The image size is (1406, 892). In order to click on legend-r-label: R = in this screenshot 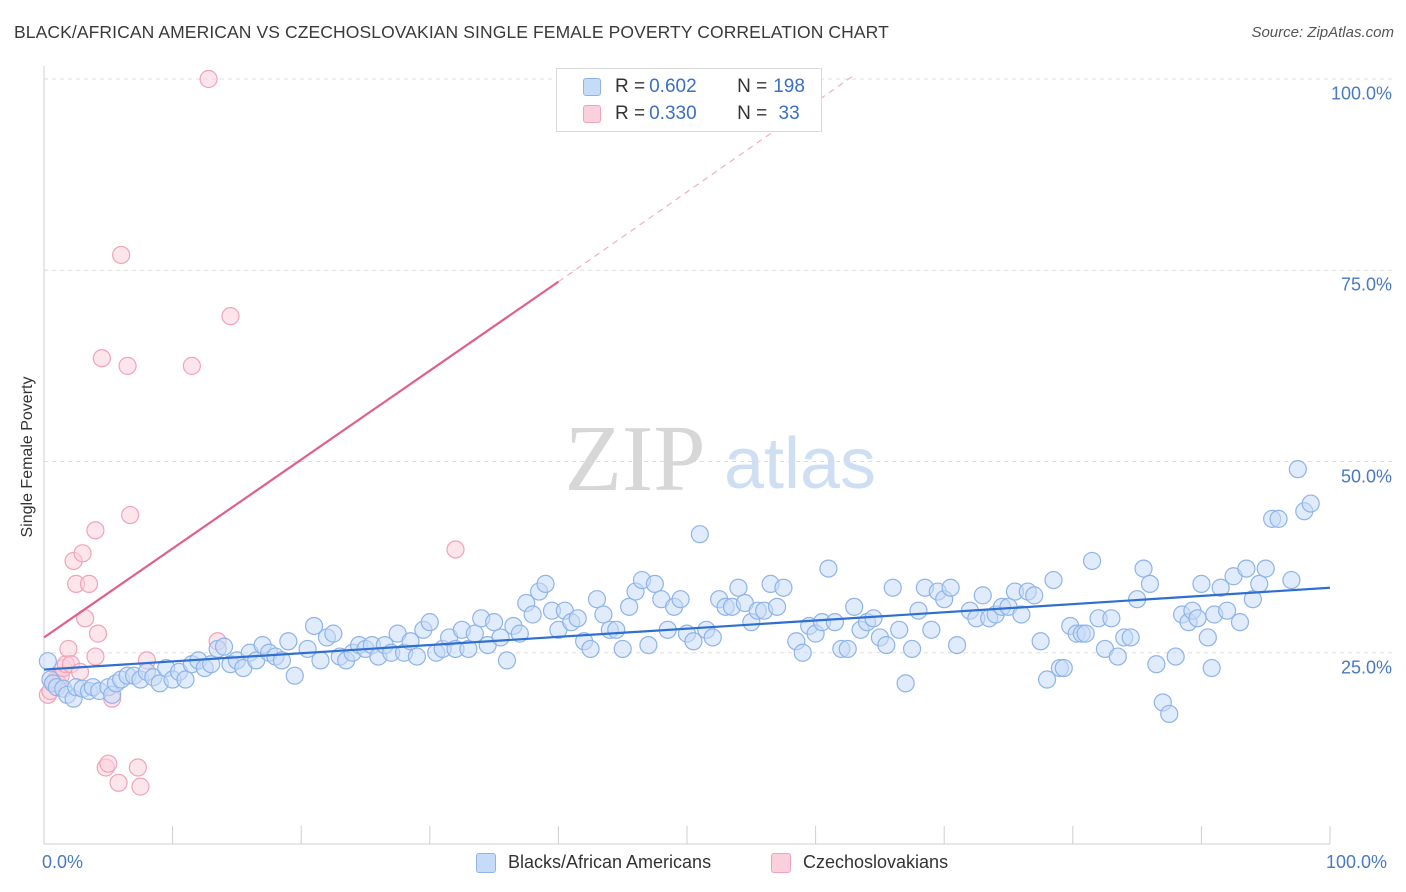, I will do `click(630, 86)`.